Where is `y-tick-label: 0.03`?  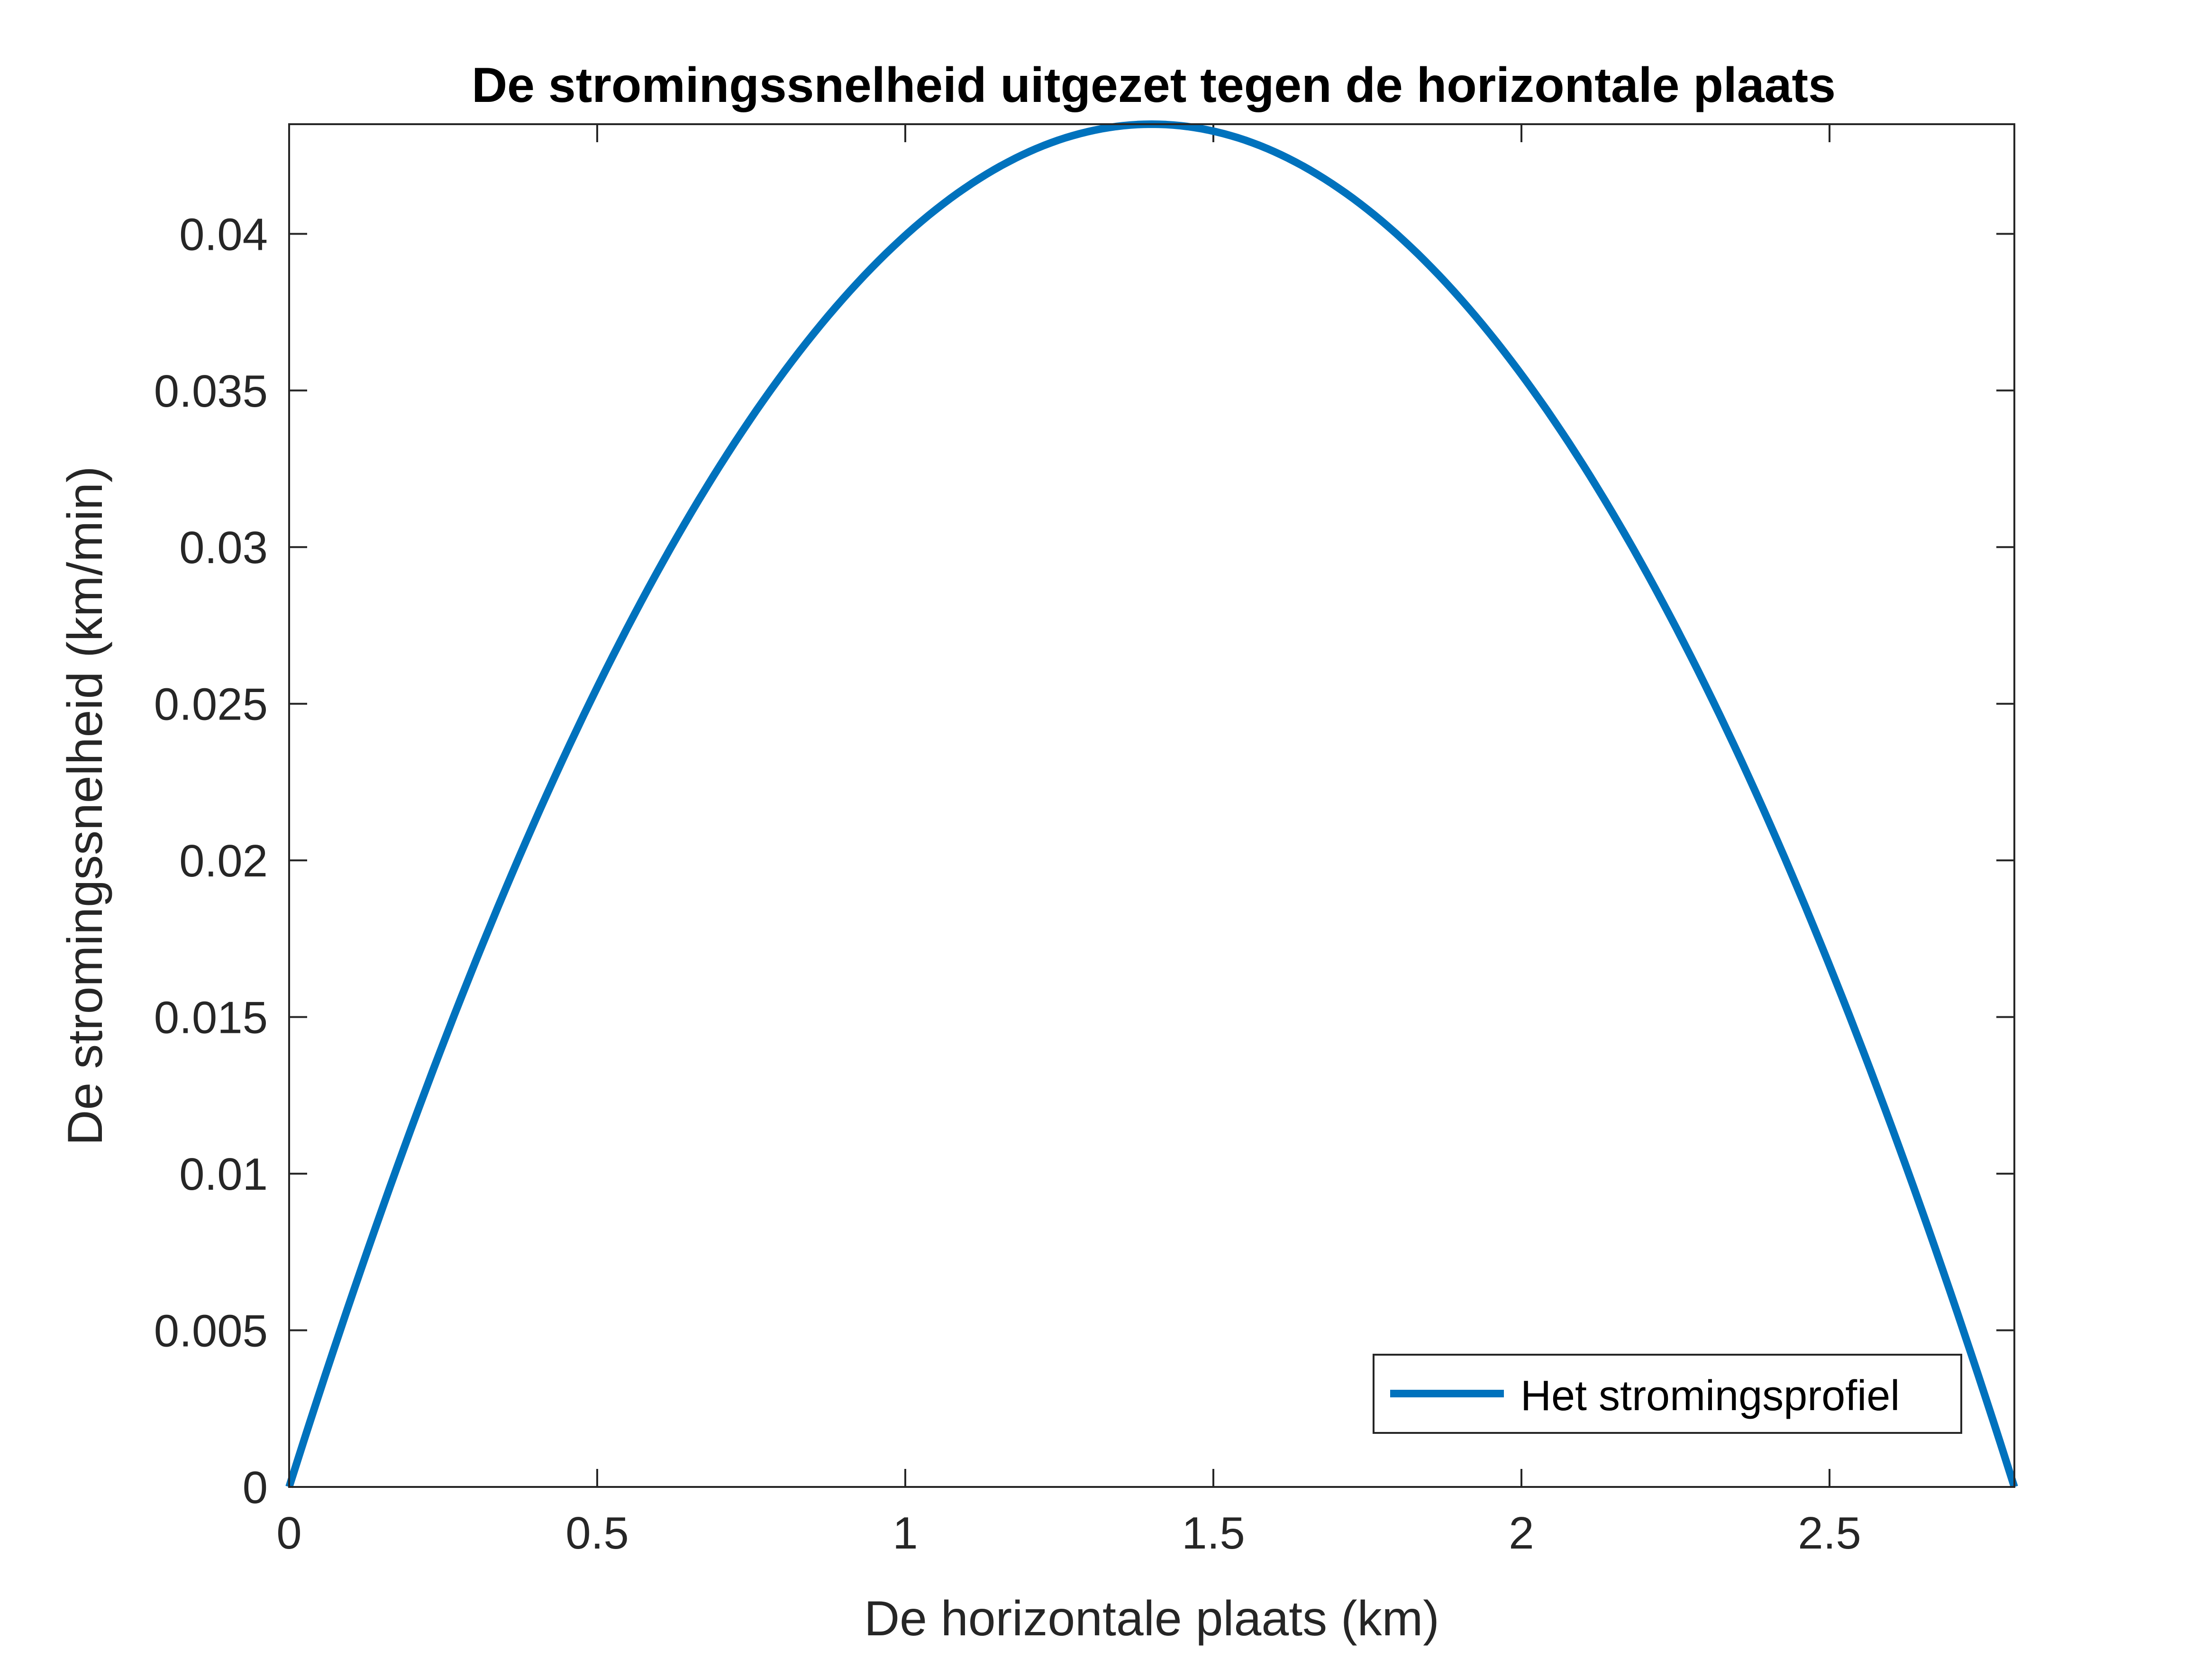 y-tick-label: 0.03 is located at coordinates (223, 547).